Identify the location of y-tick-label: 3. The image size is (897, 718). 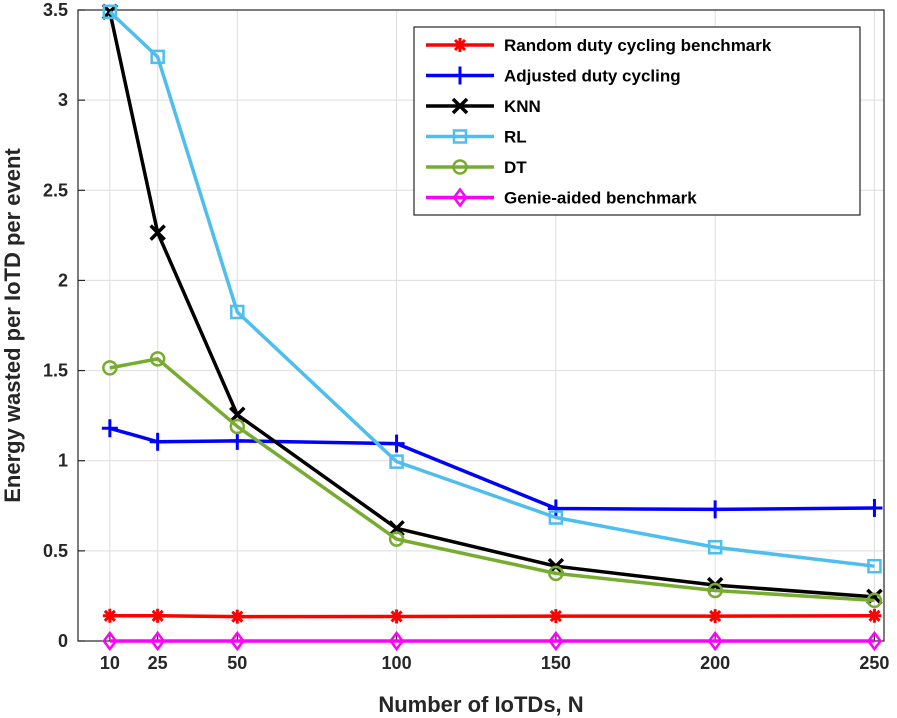
(63, 100).